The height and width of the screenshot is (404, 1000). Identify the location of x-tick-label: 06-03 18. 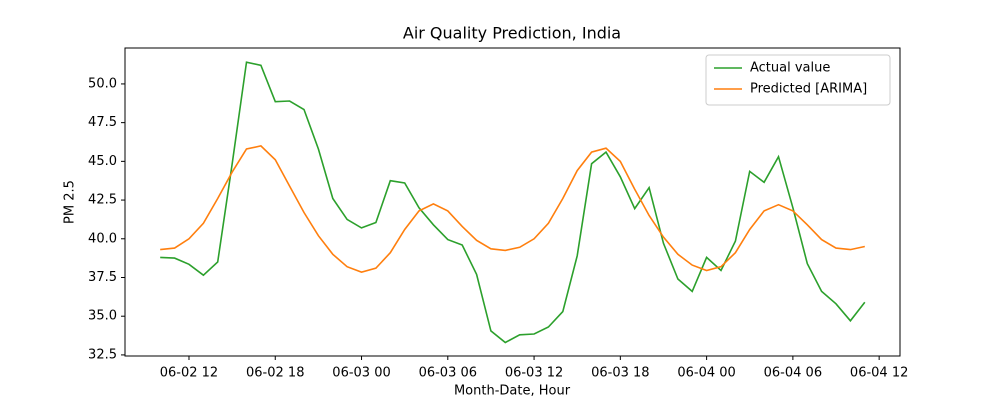
(620, 373).